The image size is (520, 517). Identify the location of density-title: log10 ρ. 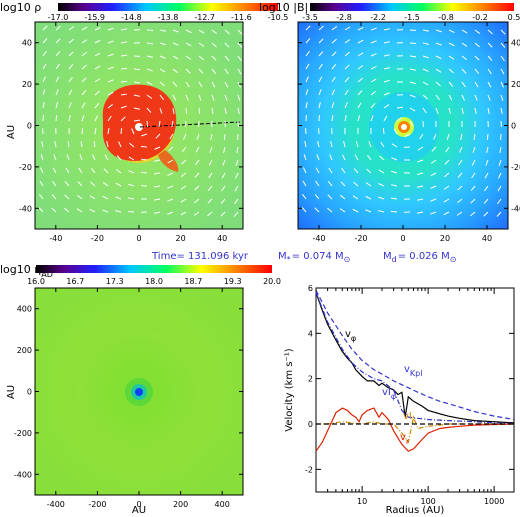
(20, 7).